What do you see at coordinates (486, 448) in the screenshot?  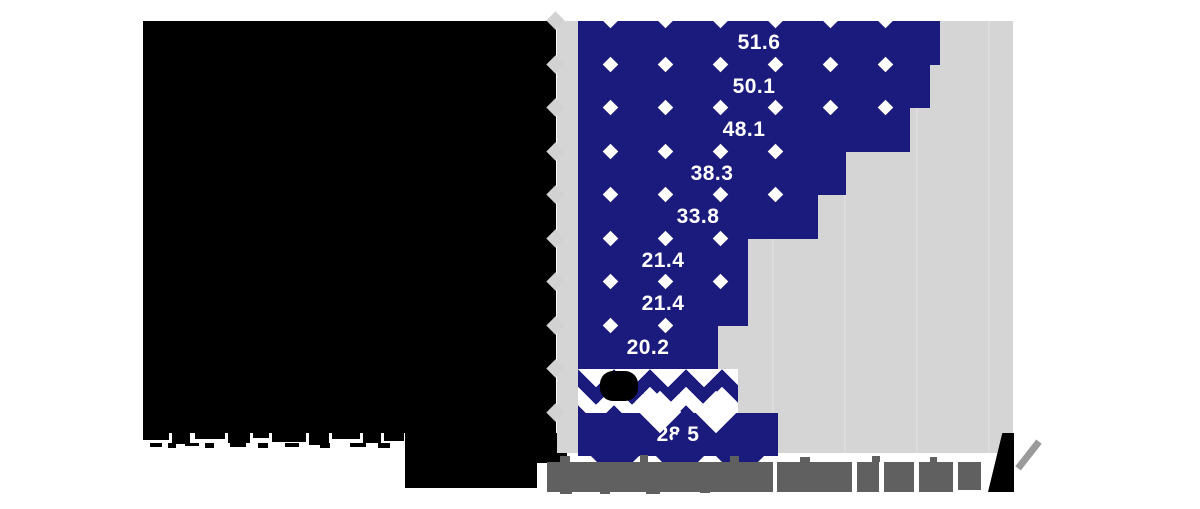 I see `redacted-bottom-box` at bounding box center [486, 448].